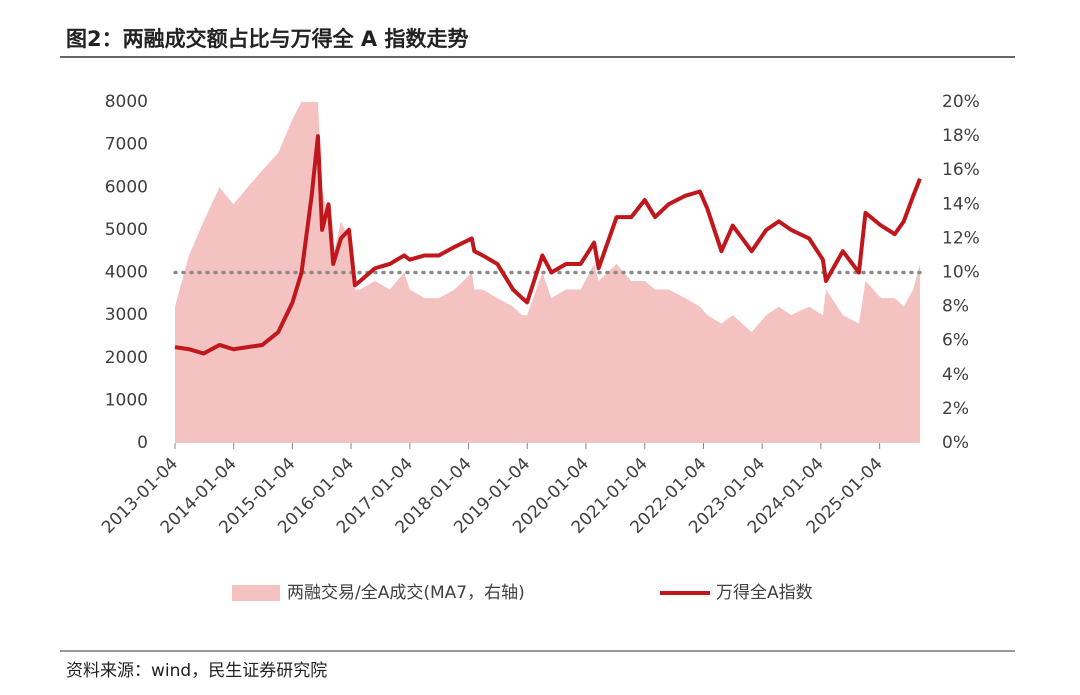 The image size is (1080, 695). I want to click on y2-tick-label: 0%, so click(955, 443).